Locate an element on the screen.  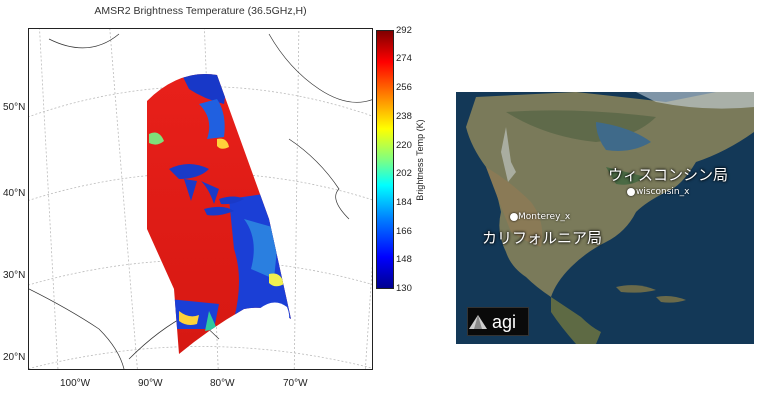
lat-label-30n: 30°N is located at coordinates (14, 275).